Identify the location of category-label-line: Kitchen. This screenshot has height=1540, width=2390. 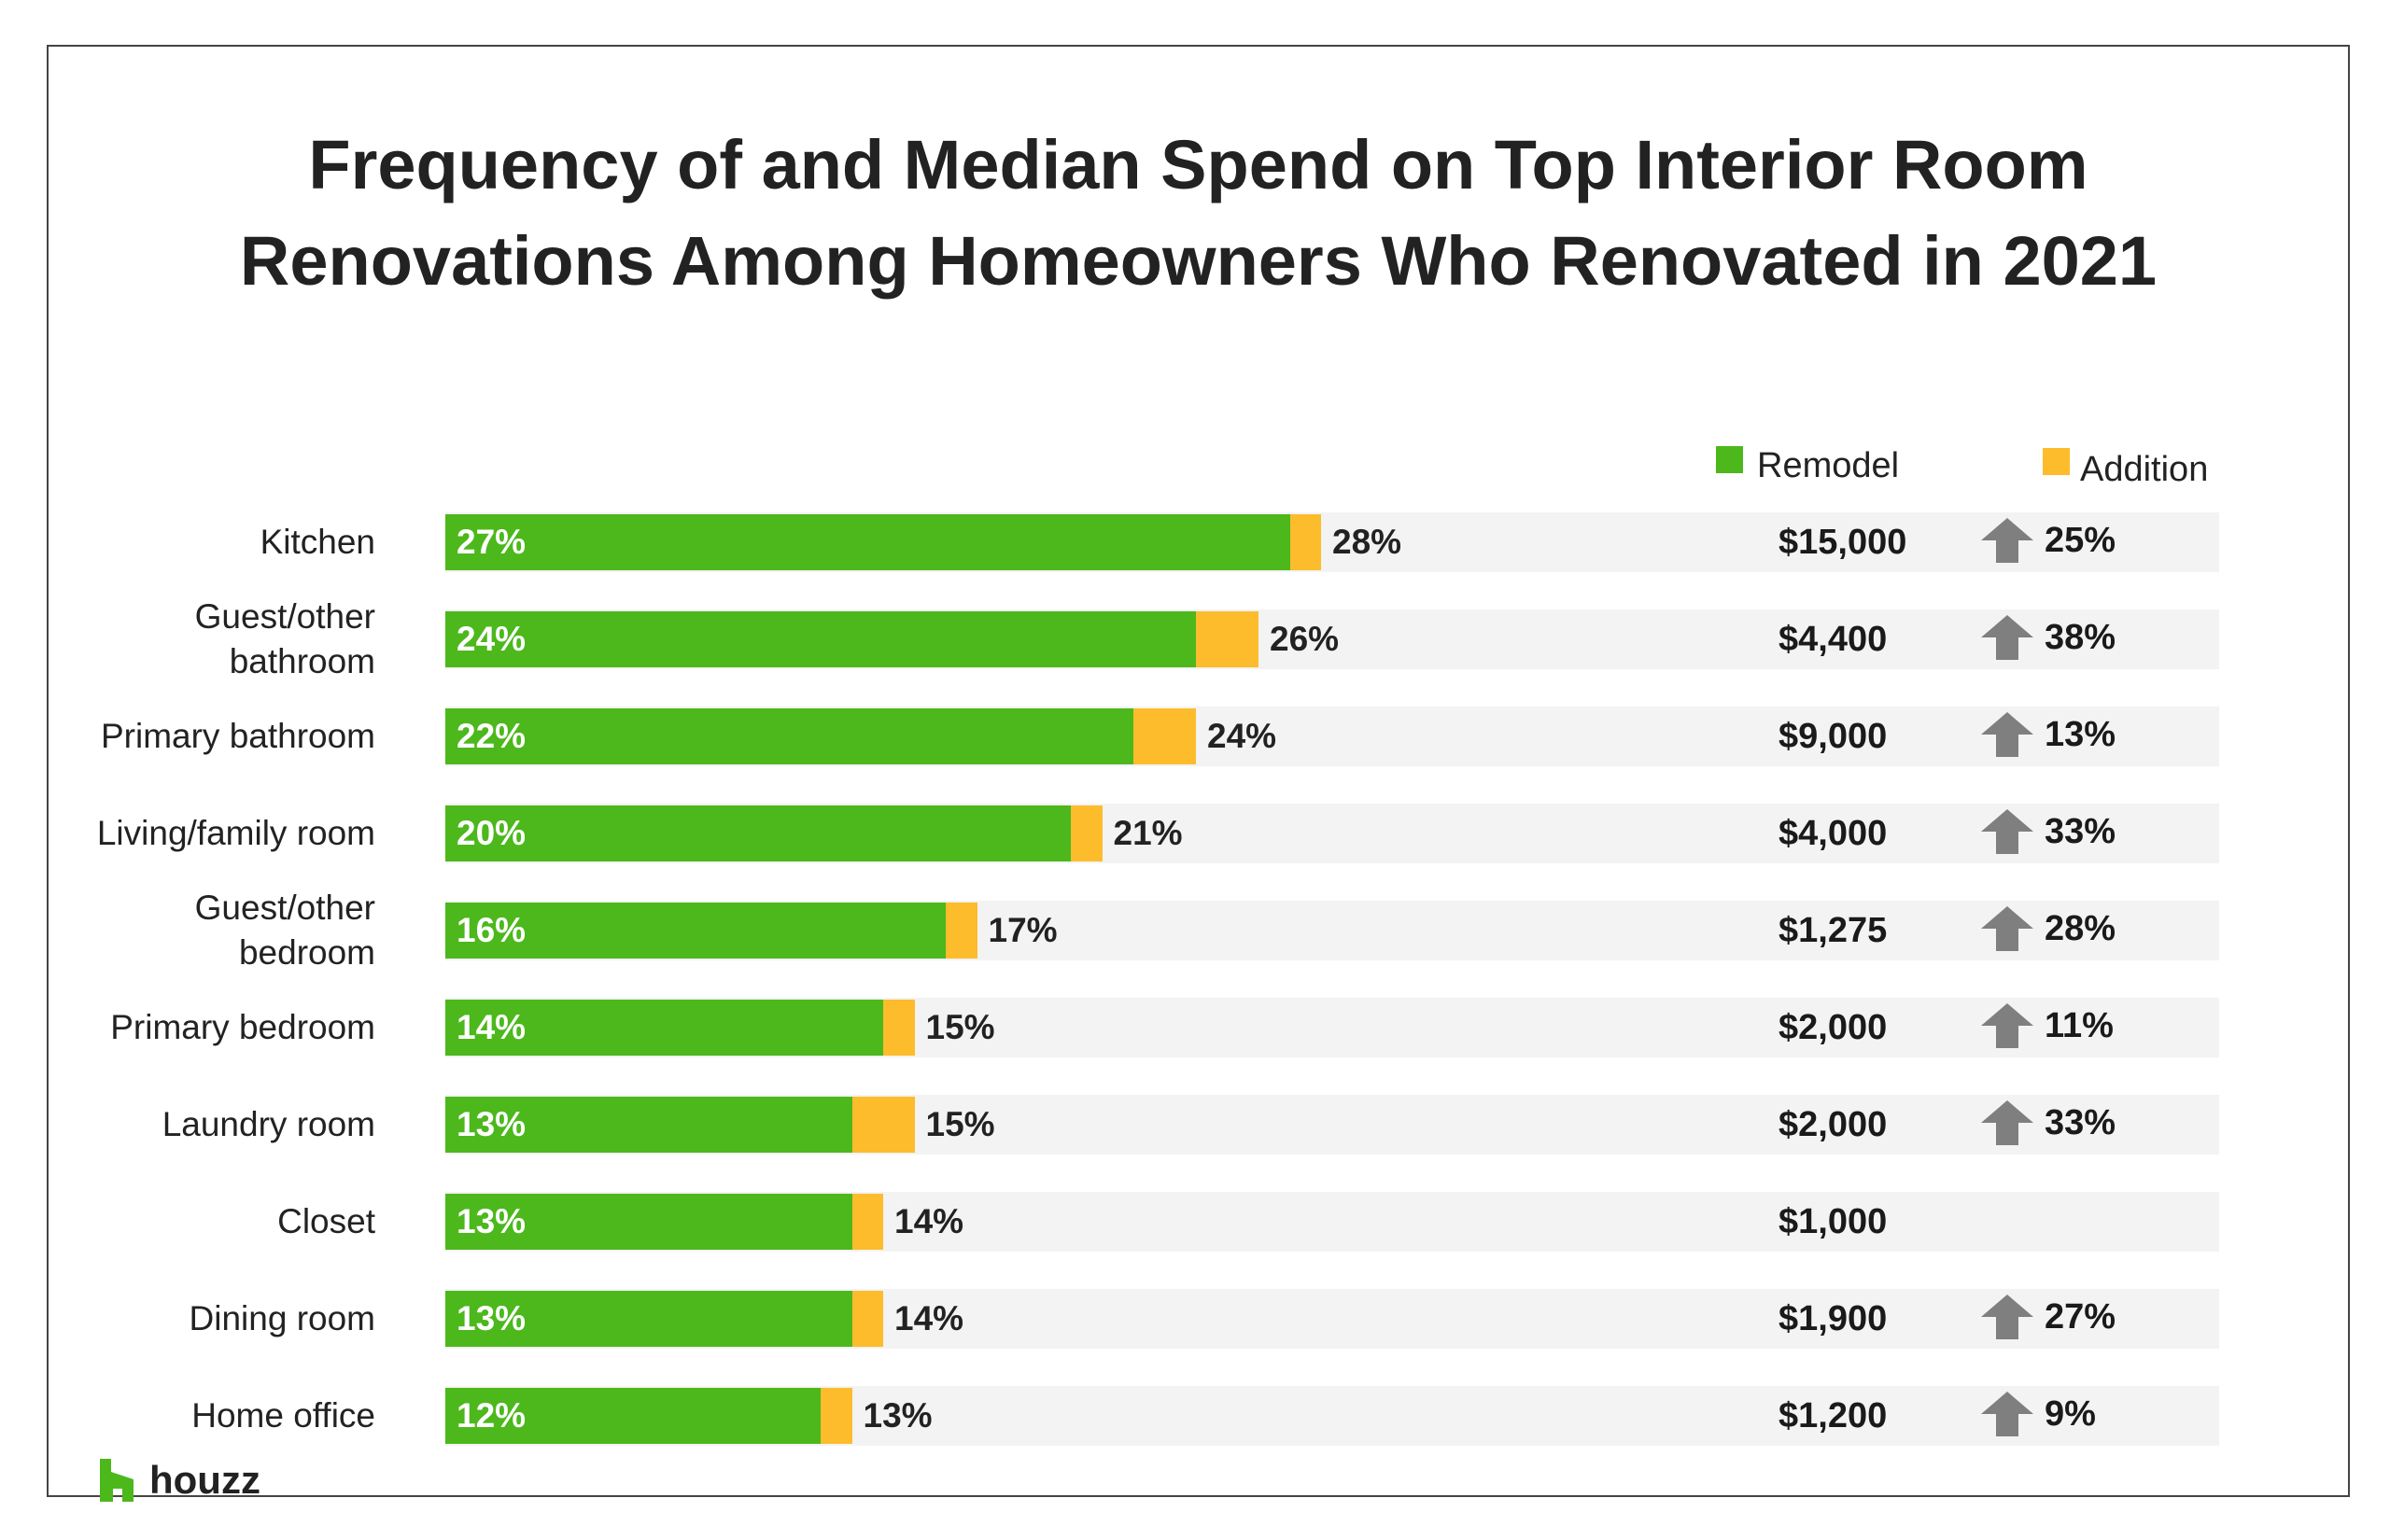
(317, 542).